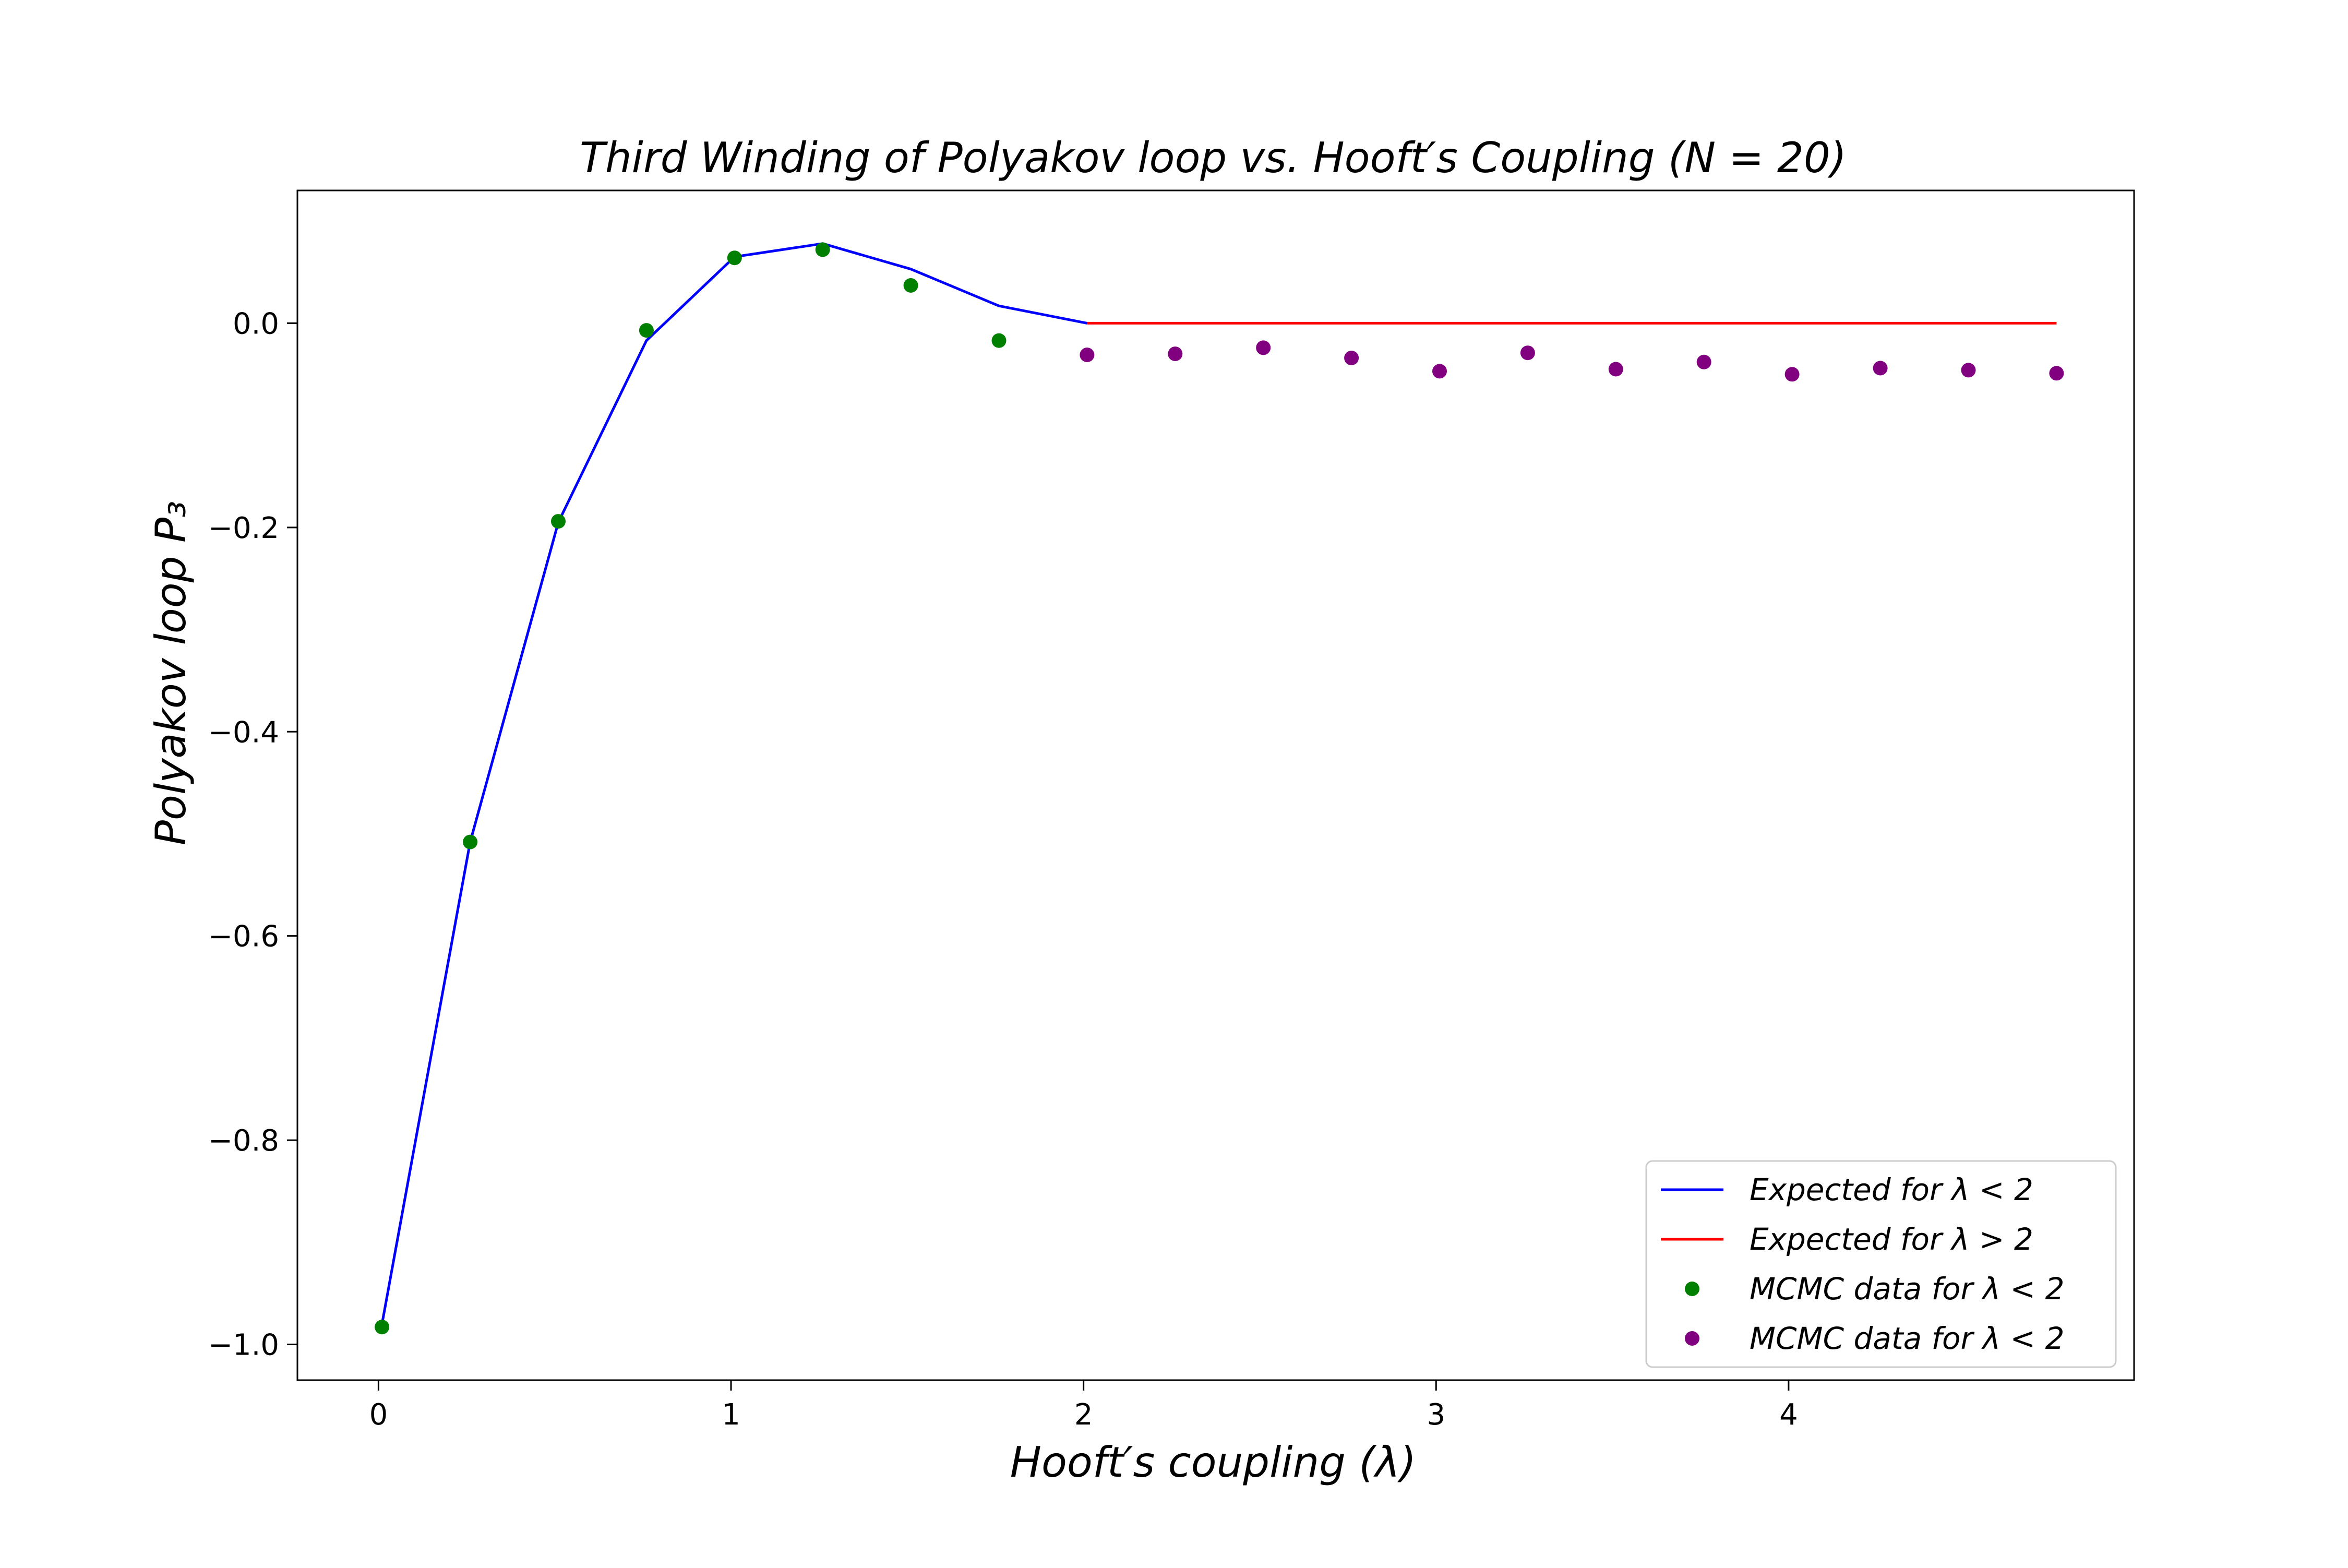  What do you see at coordinates (1907, 1338) in the screenshot?
I see `legend-label-3: MCMC data for λ < 2` at bounding box center [1907, 1338].